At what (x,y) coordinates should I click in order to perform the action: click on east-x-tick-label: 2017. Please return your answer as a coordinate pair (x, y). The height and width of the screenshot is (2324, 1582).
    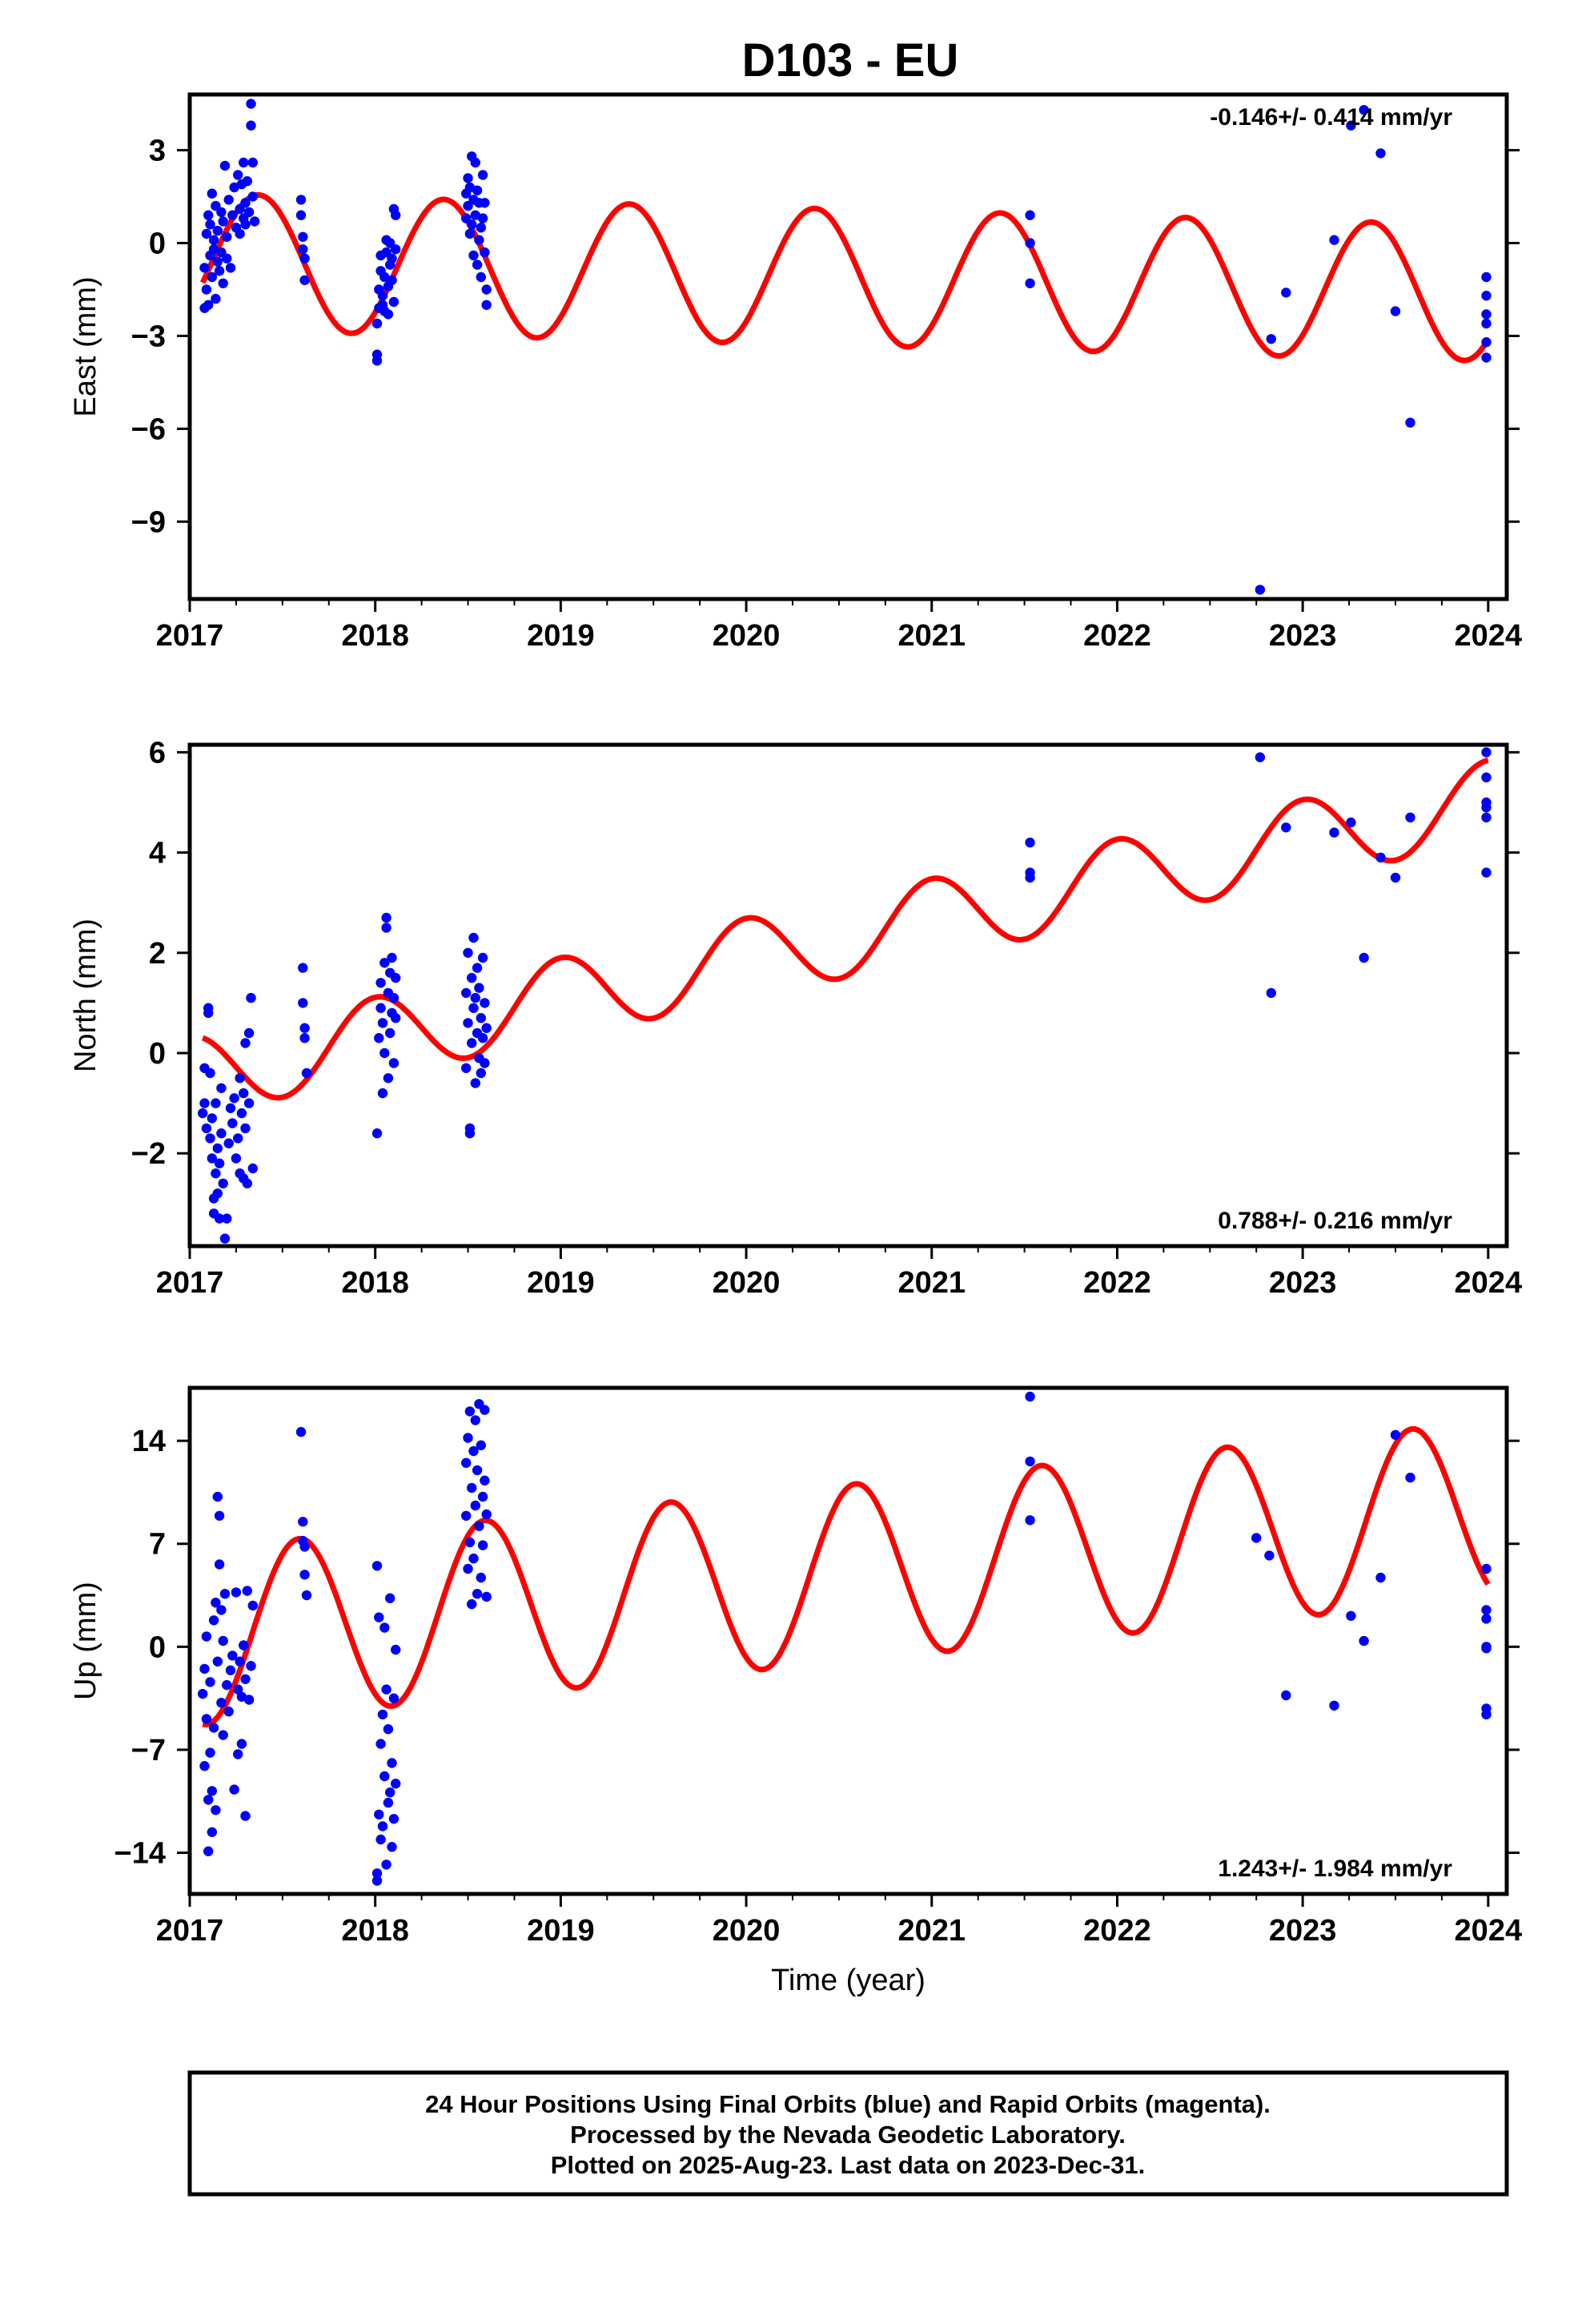
    Looking at the image, I should click on (190, 636).